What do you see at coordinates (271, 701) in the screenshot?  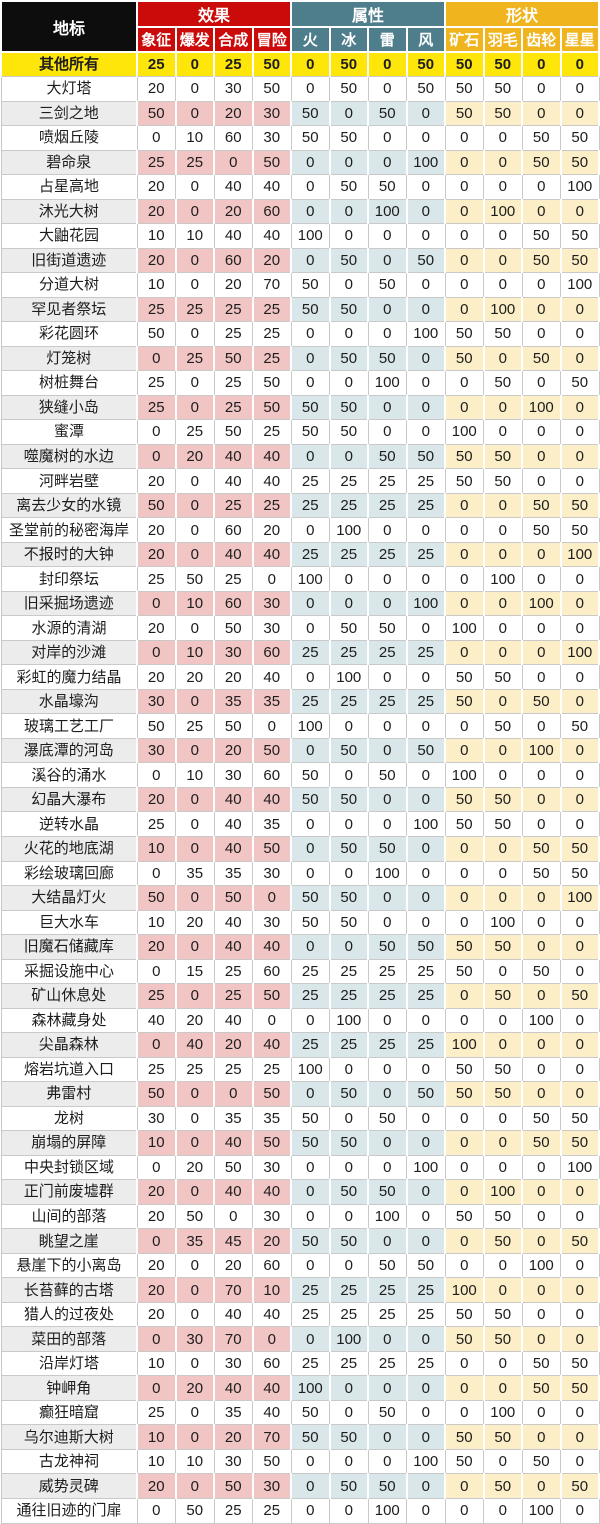 I see `stat-value-cell: 35` at bounding box center [271, 701].